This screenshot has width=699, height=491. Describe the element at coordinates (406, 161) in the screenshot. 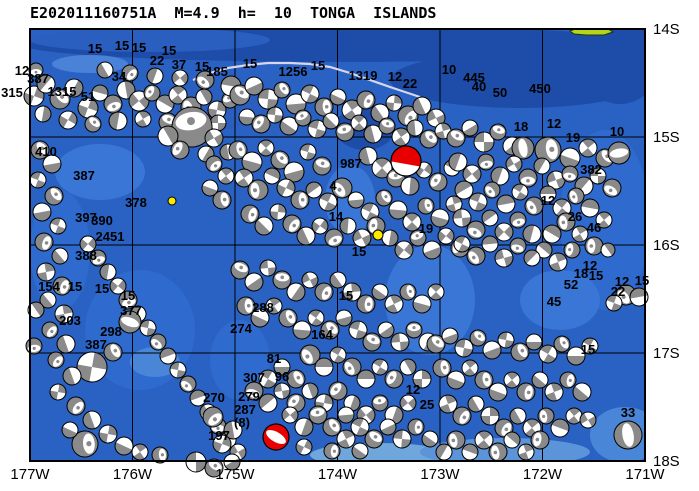

I see `main-event-beachball` at that location.